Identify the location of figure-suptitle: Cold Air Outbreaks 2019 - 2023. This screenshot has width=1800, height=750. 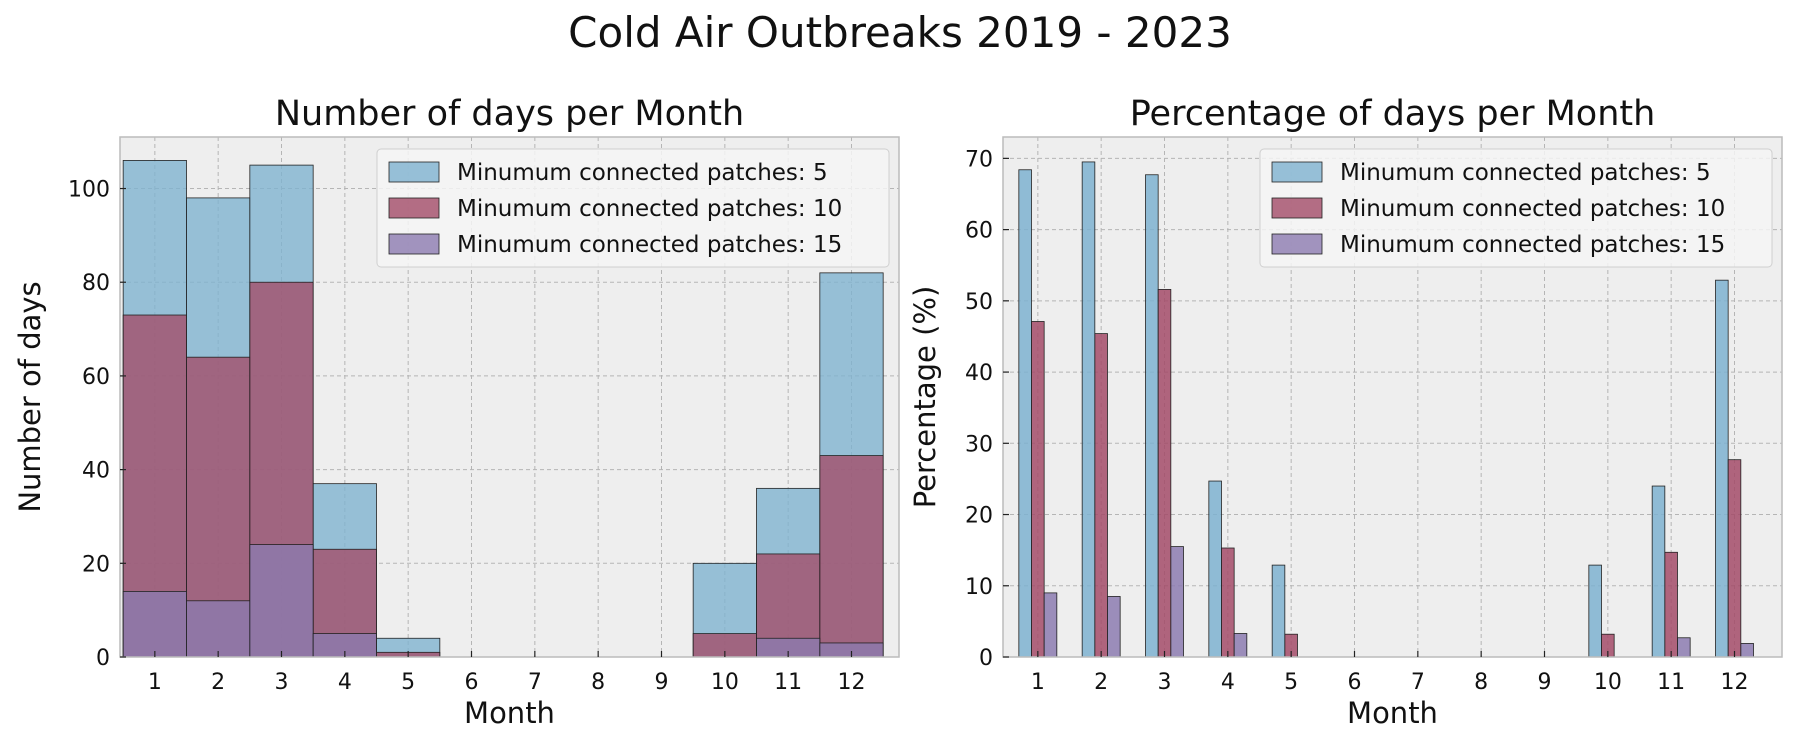
(900, 32).